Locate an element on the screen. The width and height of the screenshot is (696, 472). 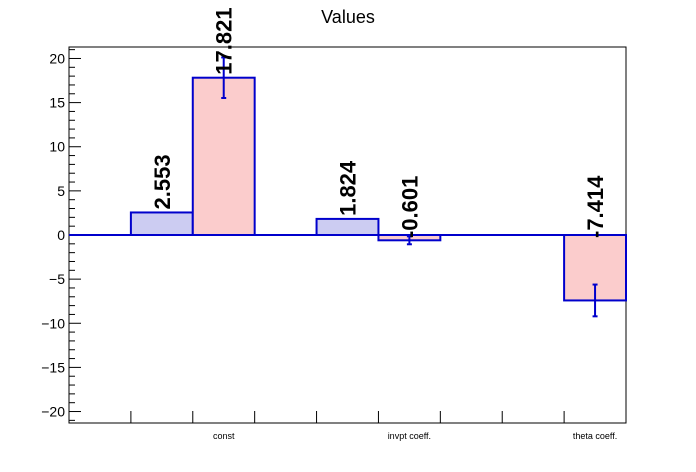
data-label: 1.824 is located at coordinates (348, 188).